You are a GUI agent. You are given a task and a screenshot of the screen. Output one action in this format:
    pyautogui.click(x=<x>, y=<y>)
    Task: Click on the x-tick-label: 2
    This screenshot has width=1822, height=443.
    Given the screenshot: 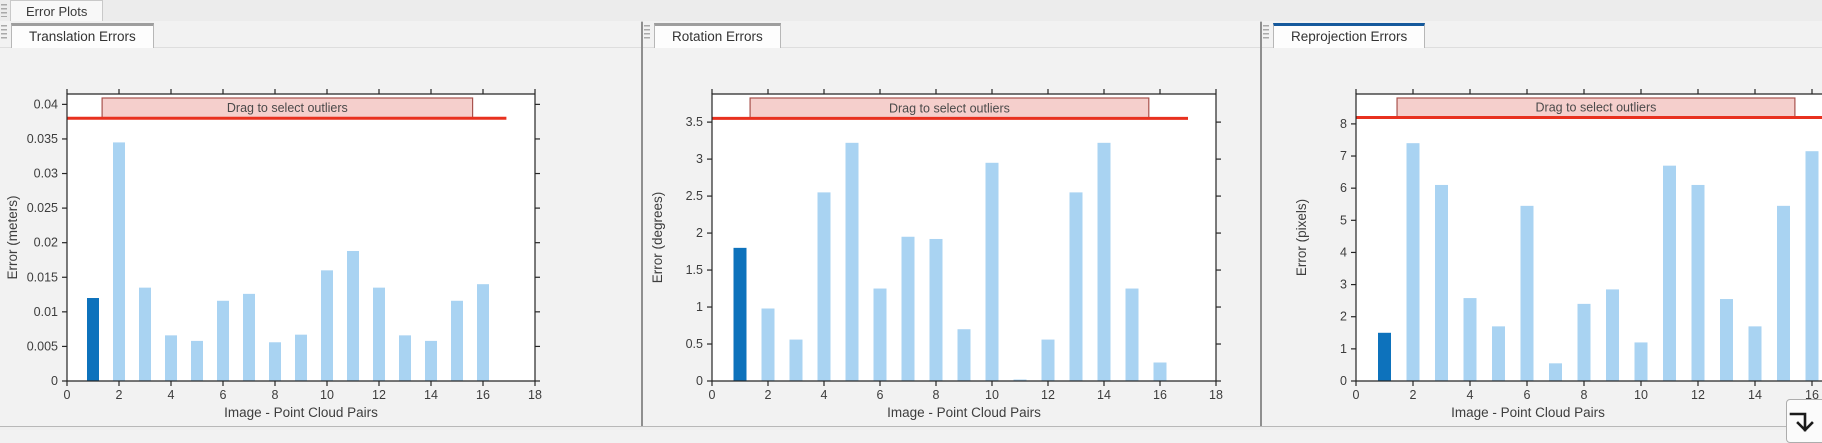 What is the action you would take?
    pyautogui.click(x=768, y=395)
    